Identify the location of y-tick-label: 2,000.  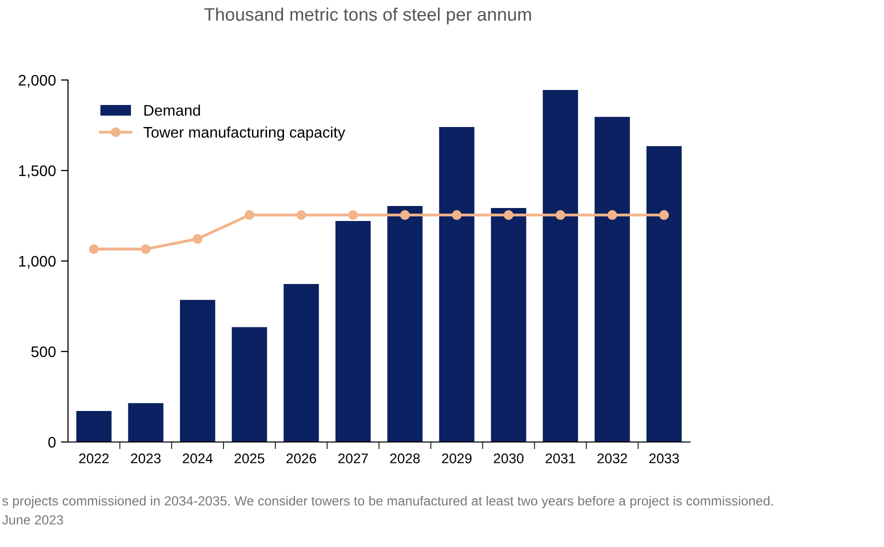
(37, 81).